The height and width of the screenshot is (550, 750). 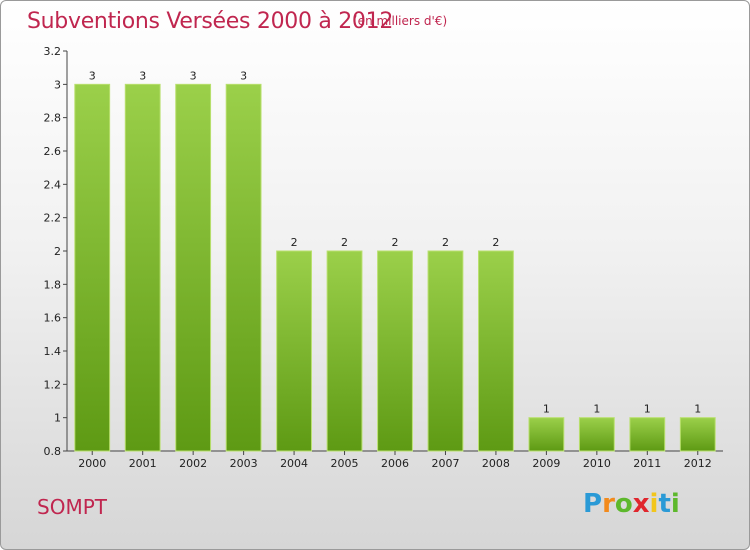 What do you see at coordinates (53, 151) in the screenshot?
I see `y-tick-label: 2.6` at bounding box center [53, 151].